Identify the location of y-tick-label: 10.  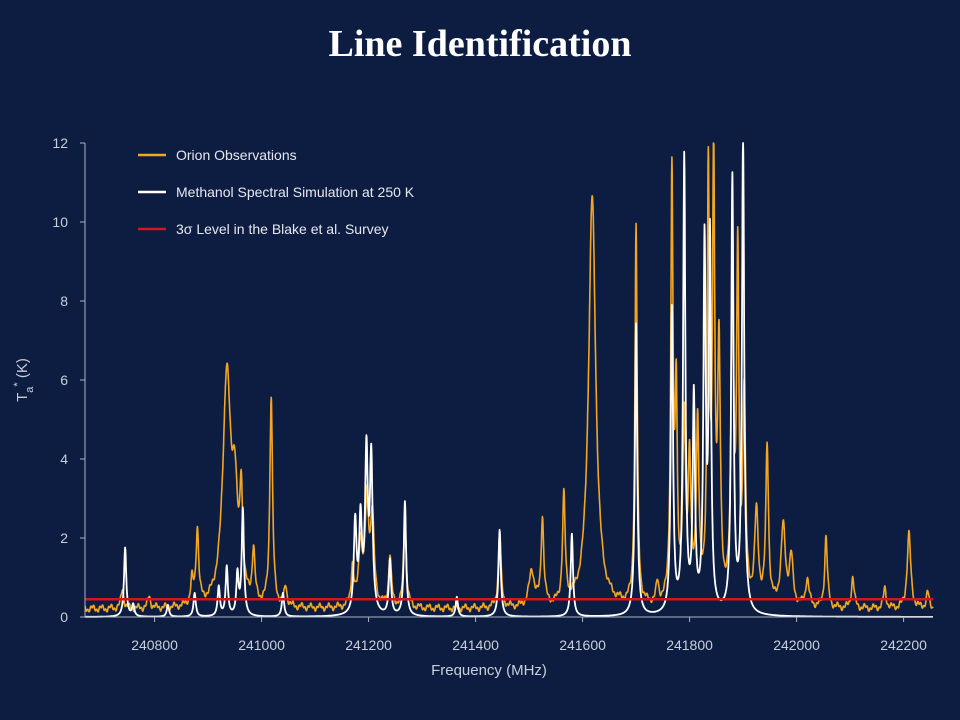
(60, 222).